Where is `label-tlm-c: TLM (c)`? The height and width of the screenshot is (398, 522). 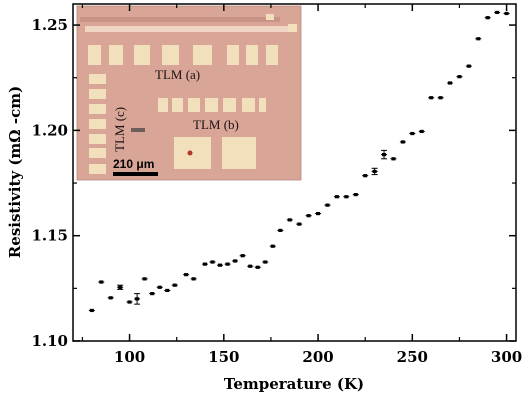 label-tlm-c: TLM (c) is located at coordinates (119, 129).